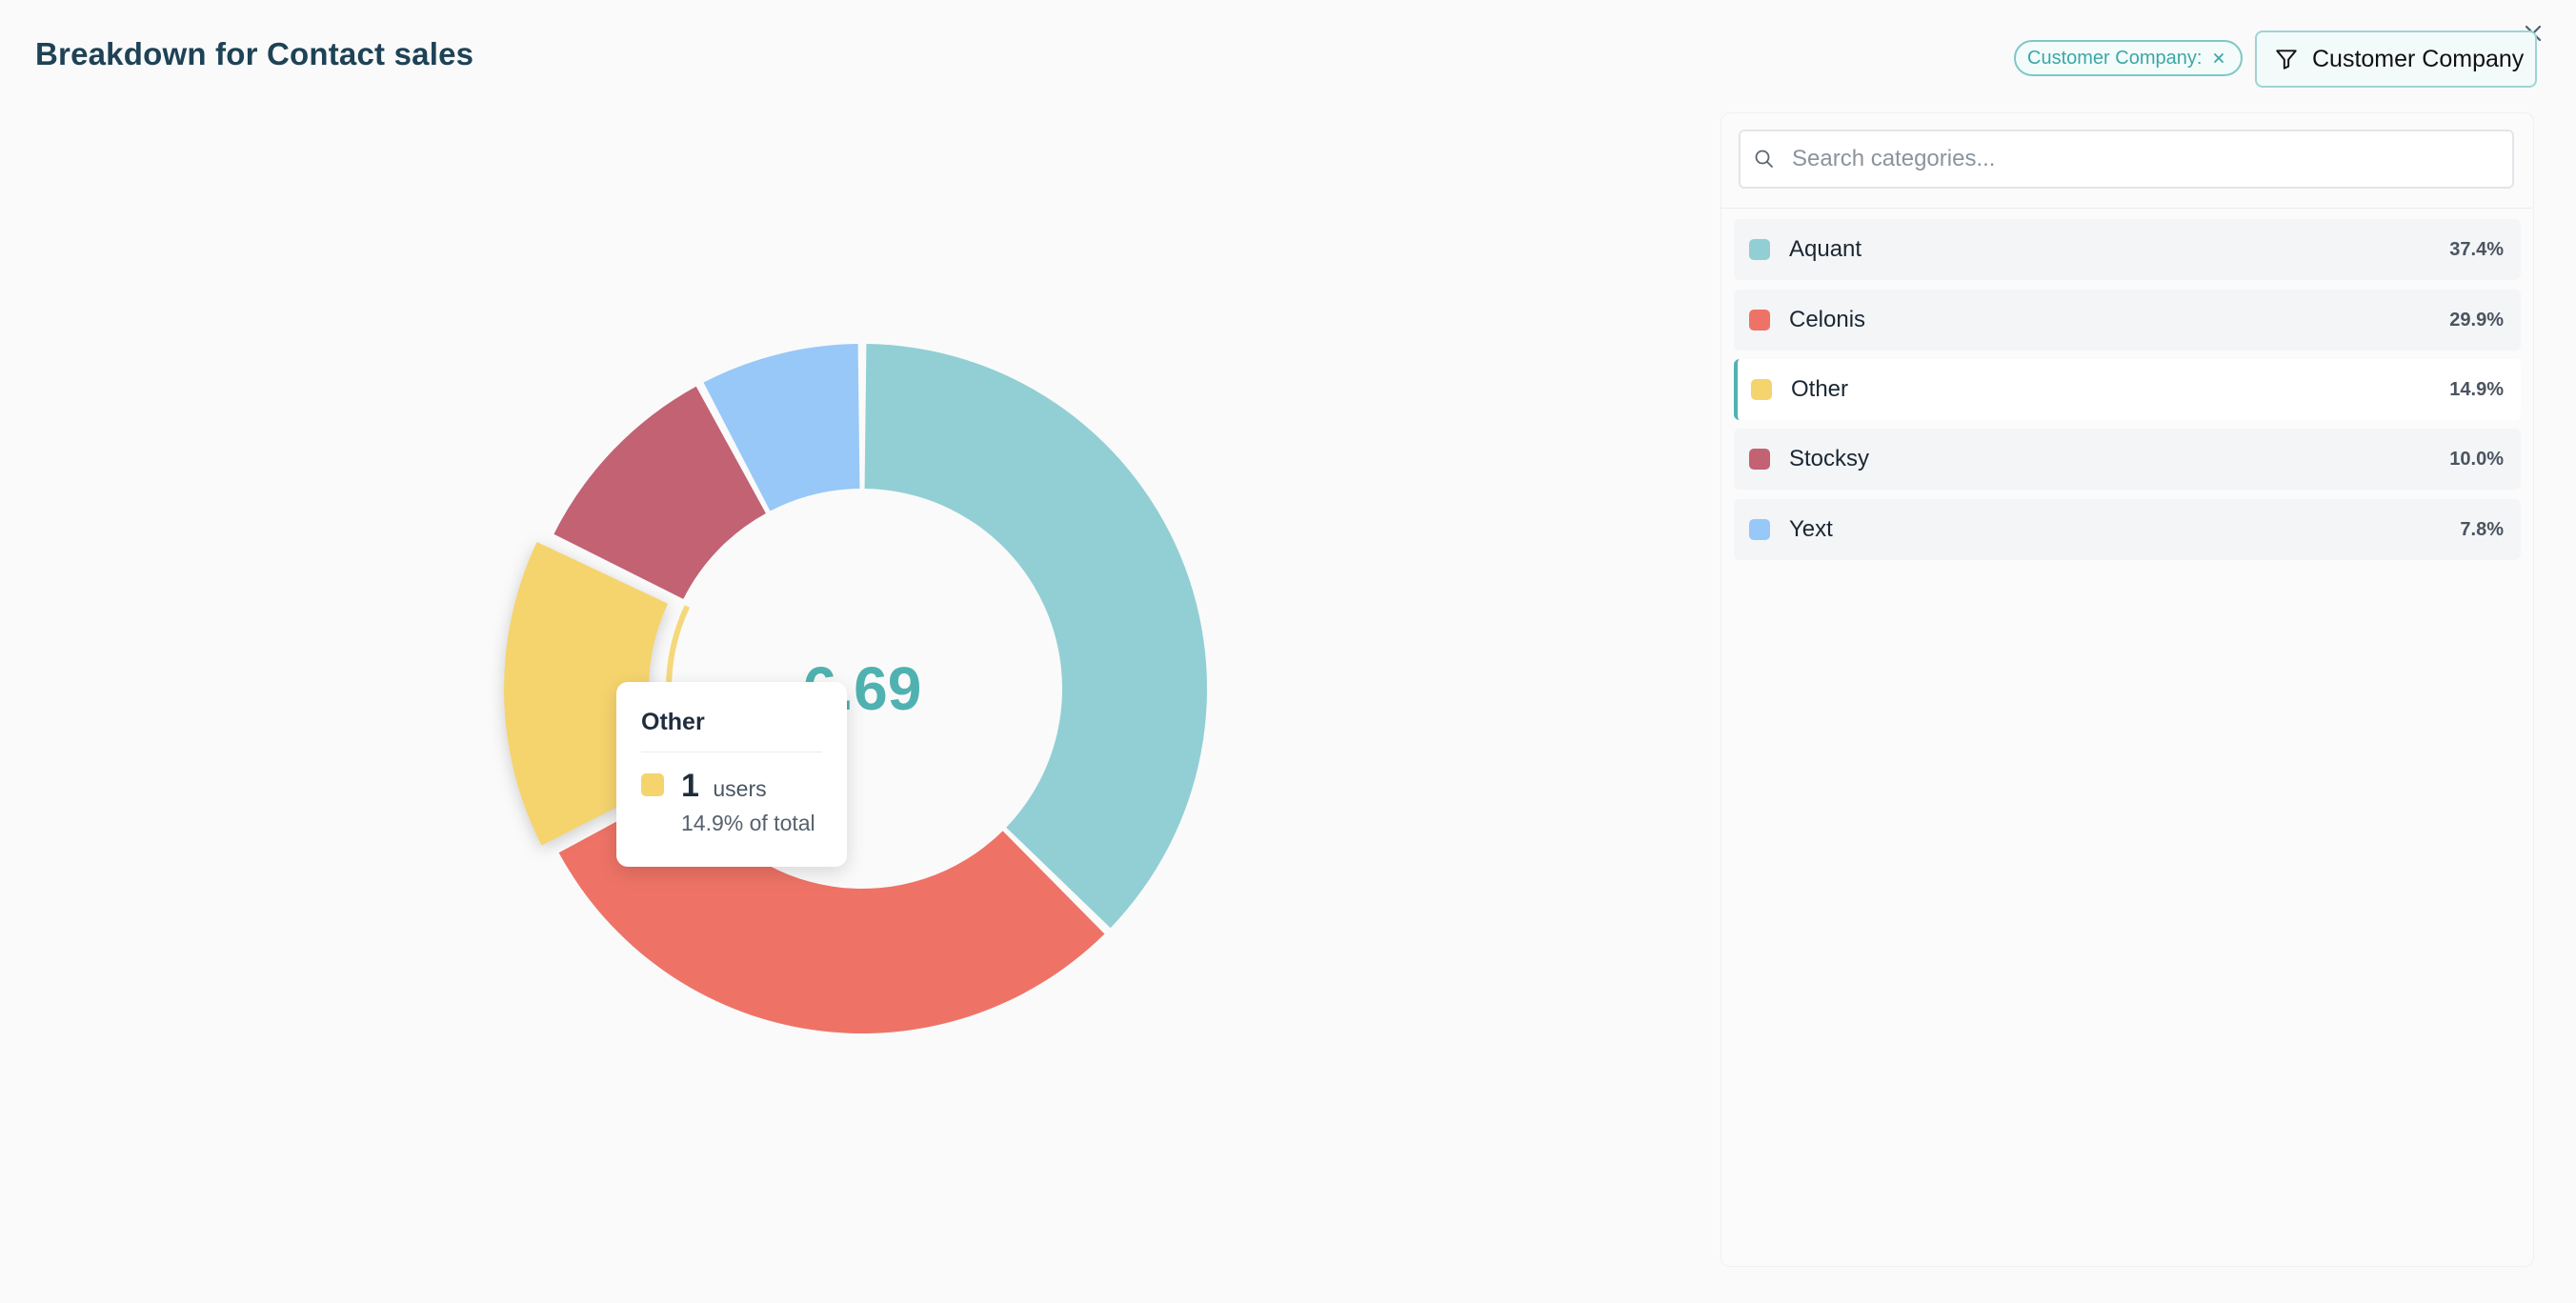 The height and width of the screenshot is (1303, 2576). What do you see at coordinates (1830, 458) in the screenshot?
I see `legend-label: Stocksy` at bounding box center [1830, 458].